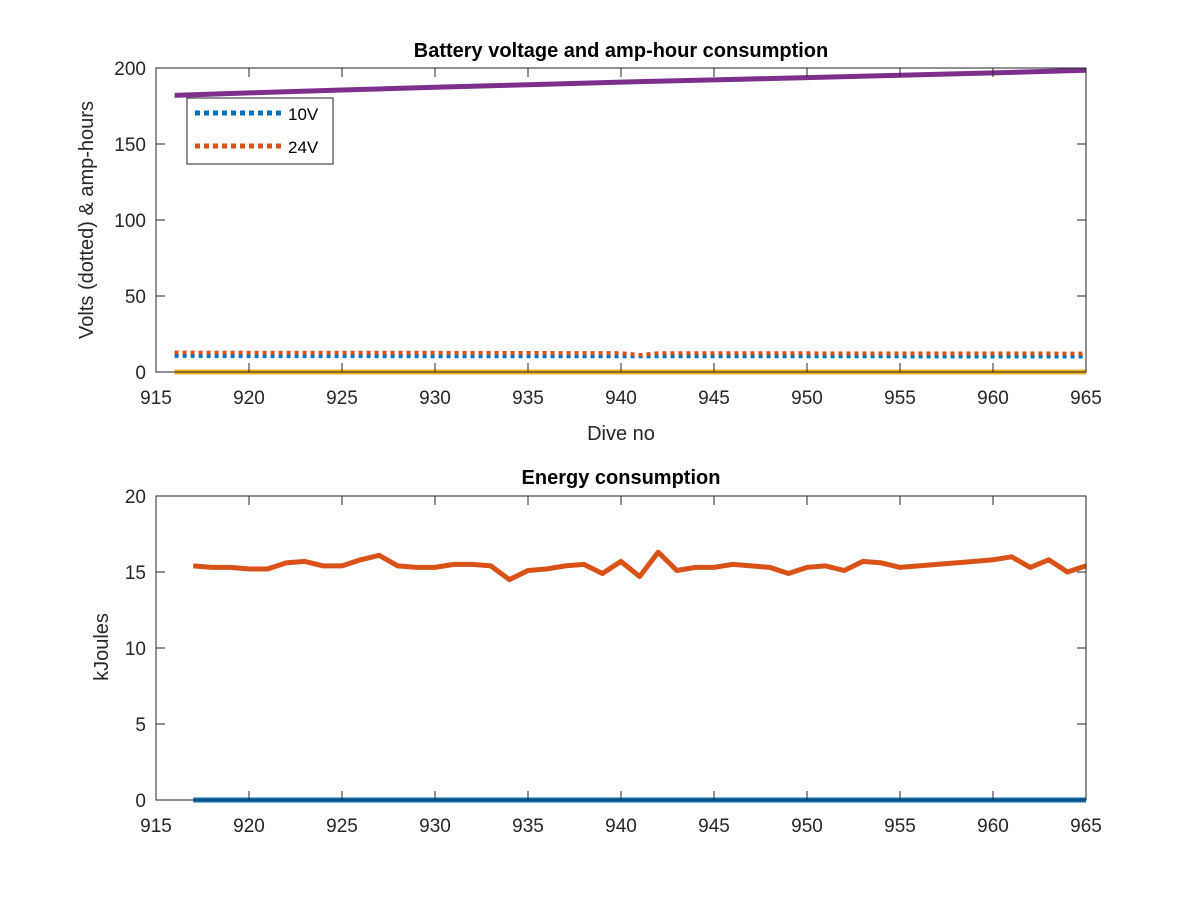 The height and width of the screenshot is (900, 1200). Describe the element at coordinates (303, 114) in the screenshot. I see `legend-label-10v: 10V` at that location.